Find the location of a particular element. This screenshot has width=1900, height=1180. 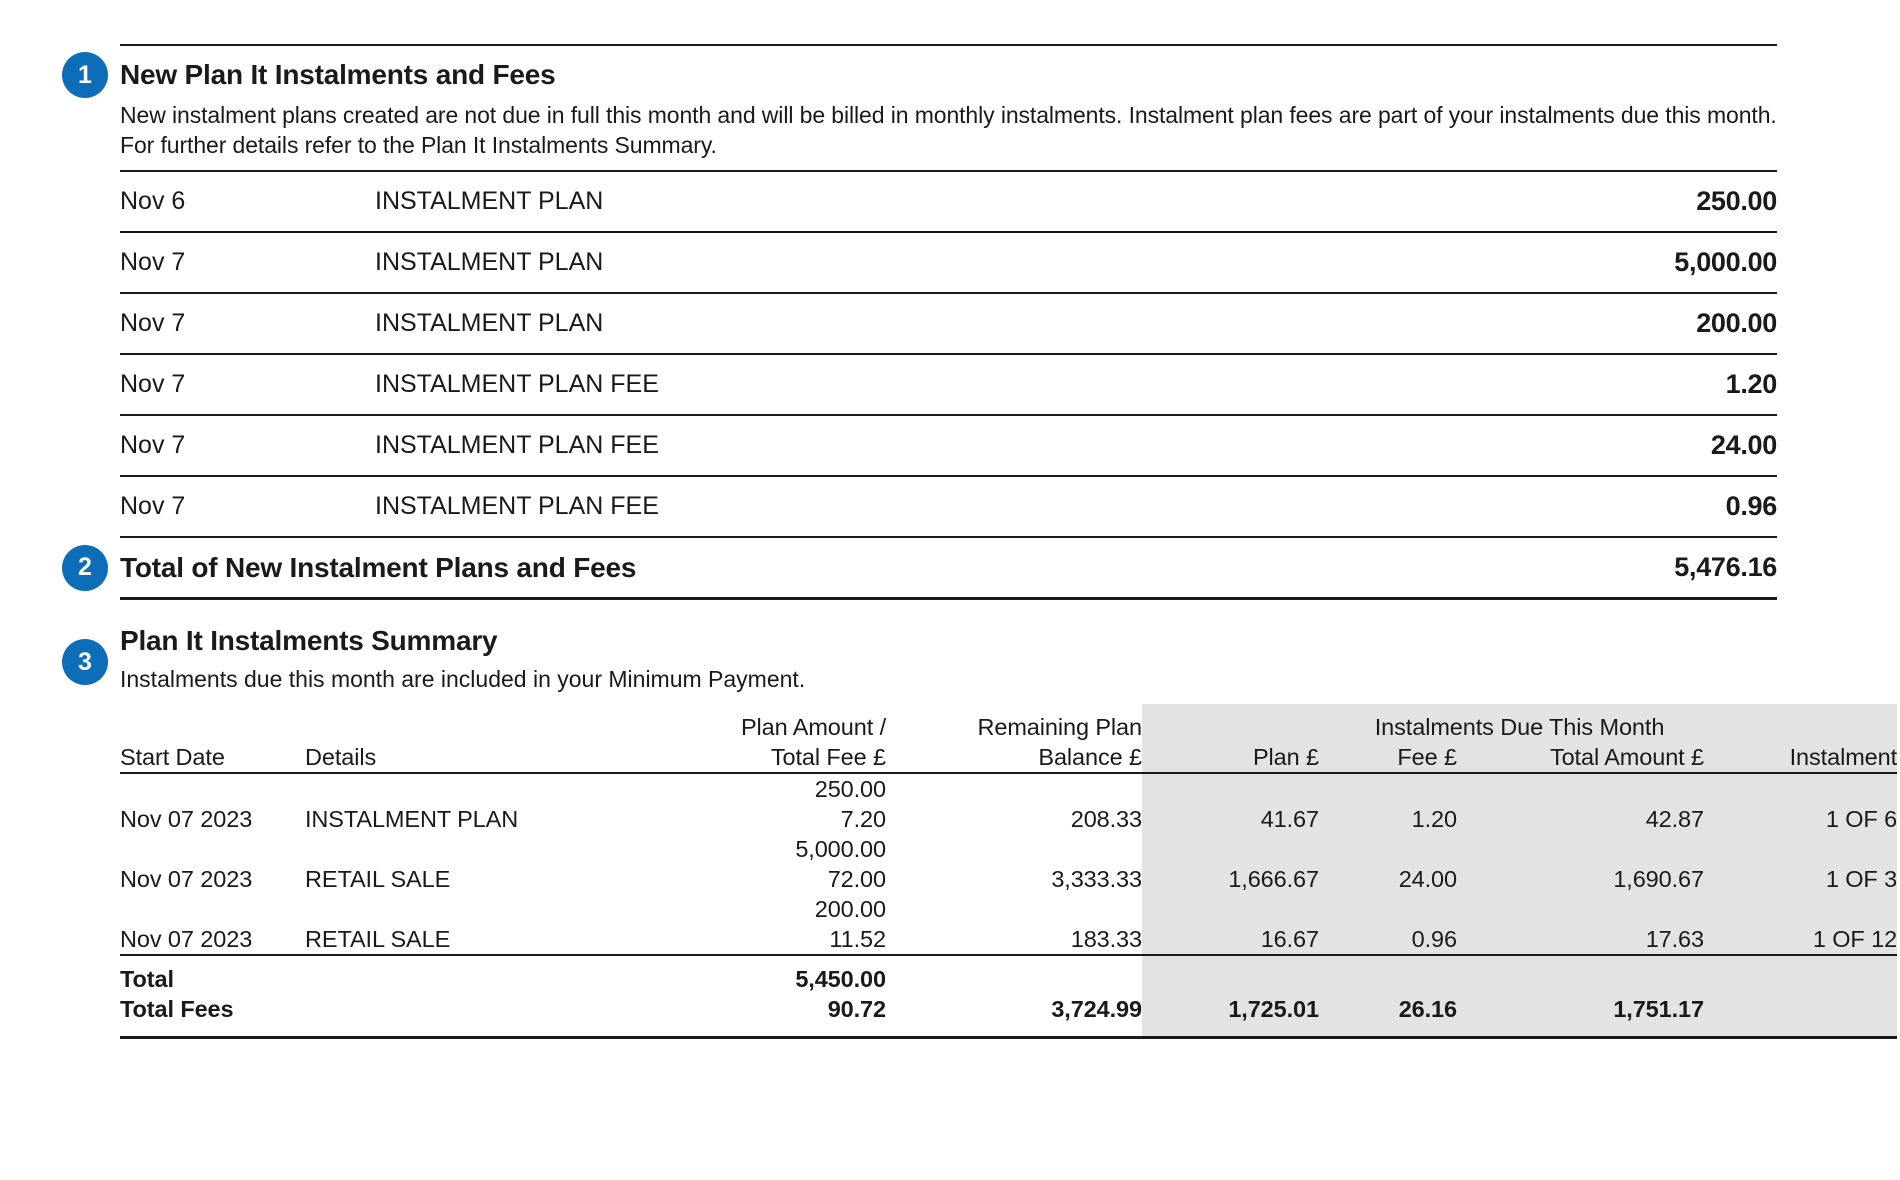

remaining-balance: 208.33 is located at coordinates (1106, 819).